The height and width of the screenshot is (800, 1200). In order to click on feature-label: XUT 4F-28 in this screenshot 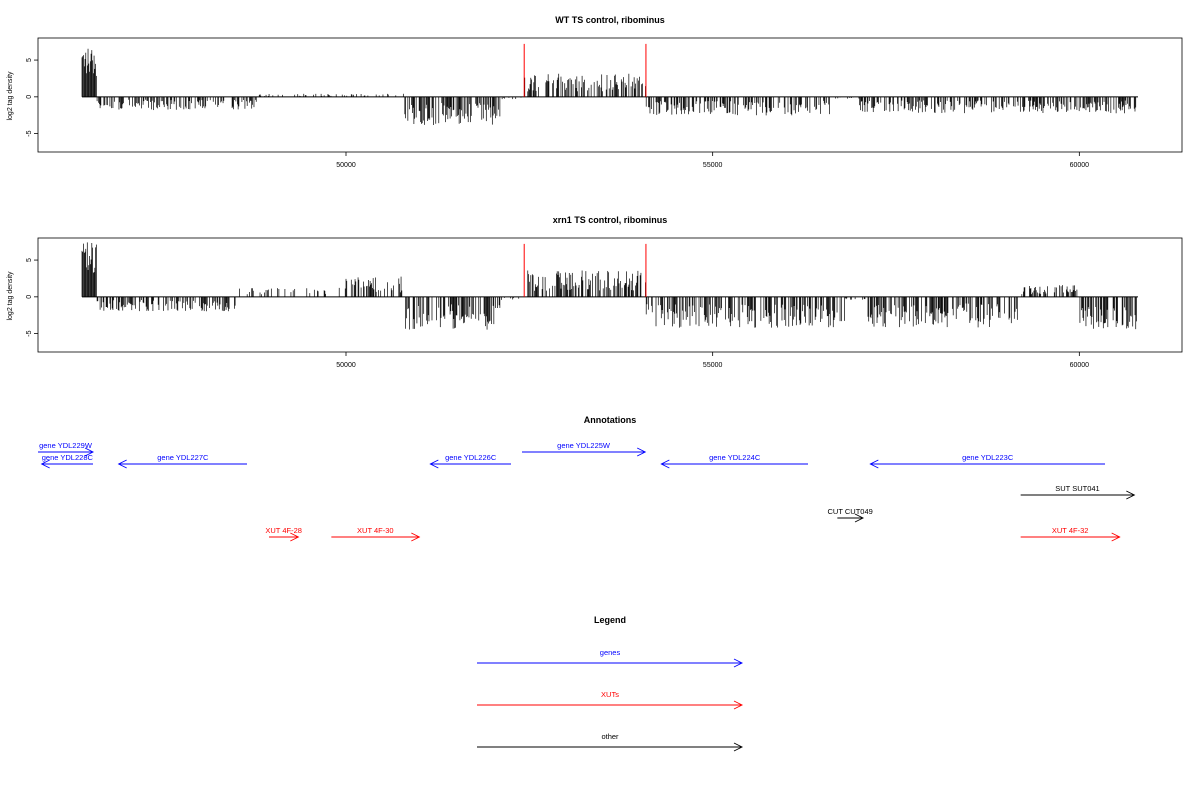, I will do `click(283, 530)`.